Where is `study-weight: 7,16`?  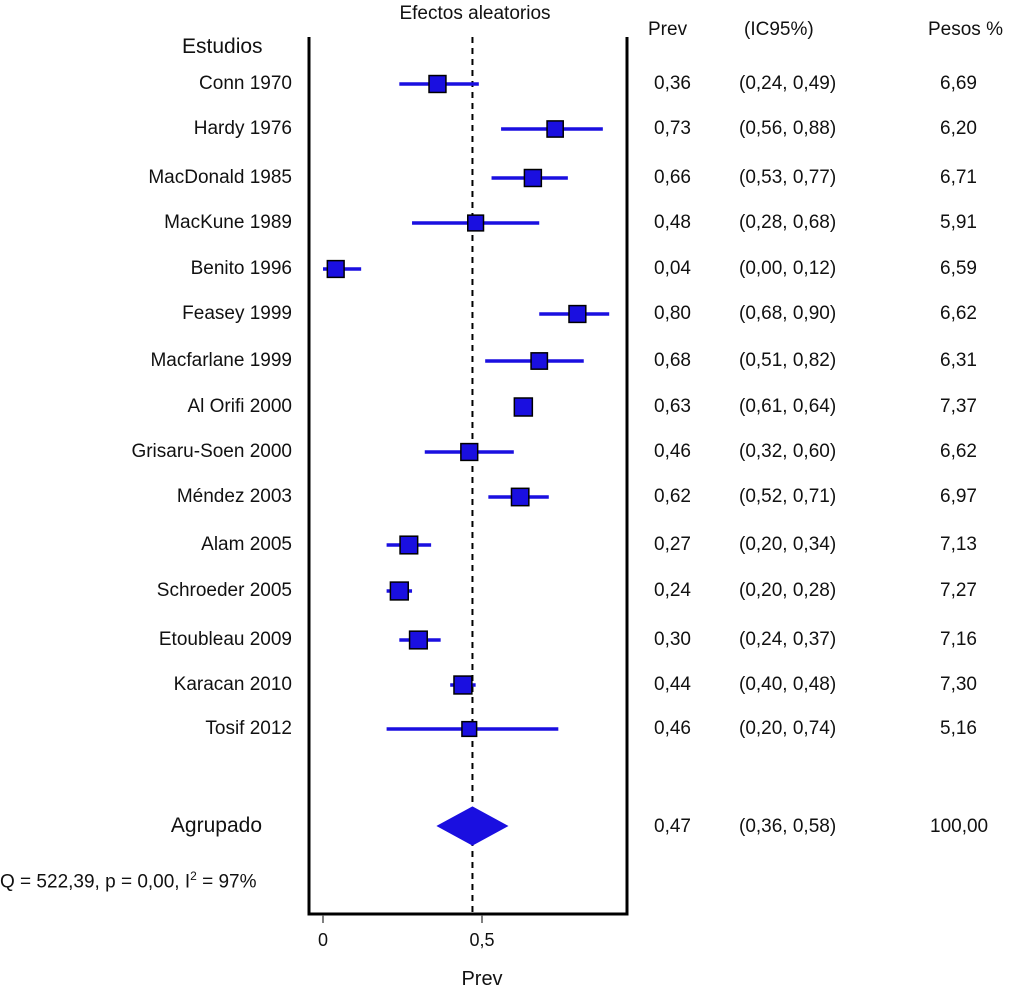 study-weight: 7,16 is located at coordinates (958, 639).